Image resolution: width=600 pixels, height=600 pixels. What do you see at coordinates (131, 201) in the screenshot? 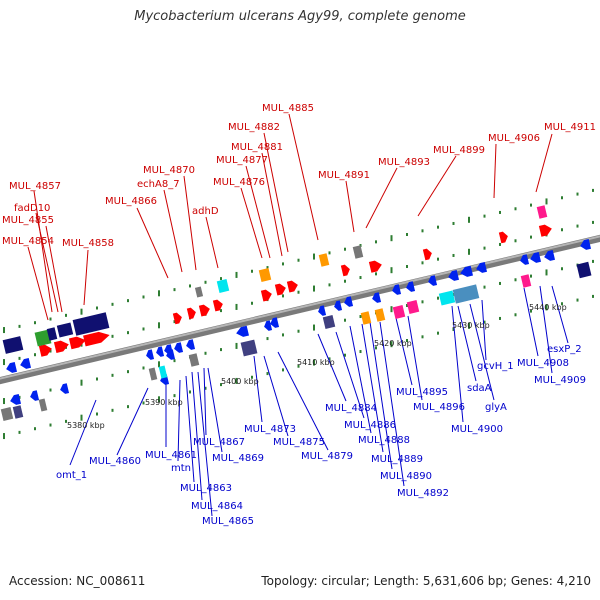
I see `gene-label-mul-4866: MUL_4866` at bounding box center [131, 201].